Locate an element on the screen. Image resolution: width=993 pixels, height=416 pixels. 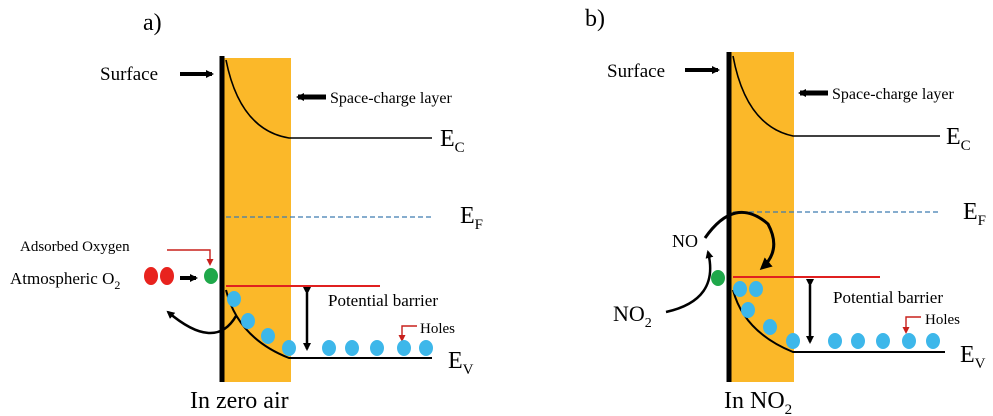
panel-a-caption: In zero air is located at coordinates (239, 401).